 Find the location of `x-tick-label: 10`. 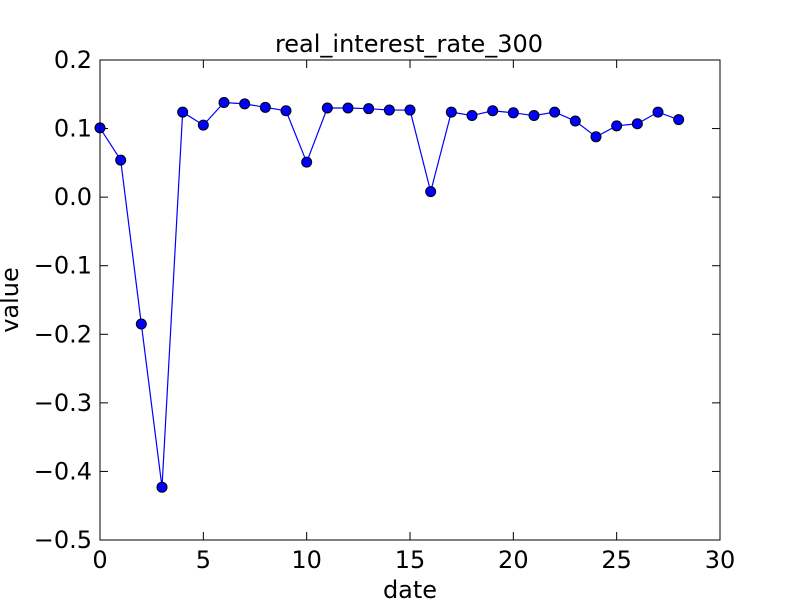

x-tick-label: 10 is located at coordinates (306, 560).